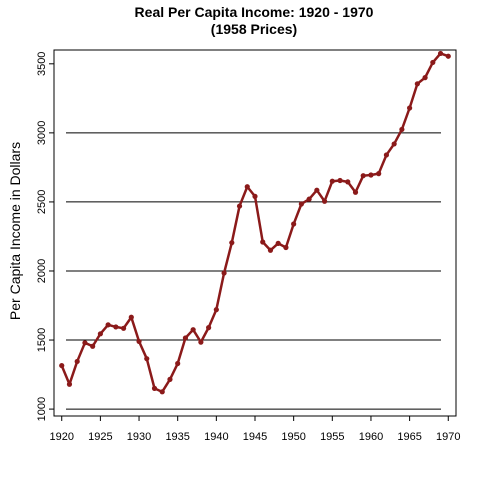 This screenshot has height=480, width=481. Describe the element at coordinates (177, 437) in the screenshot. I see `x-tick-label: 1935` at that location.